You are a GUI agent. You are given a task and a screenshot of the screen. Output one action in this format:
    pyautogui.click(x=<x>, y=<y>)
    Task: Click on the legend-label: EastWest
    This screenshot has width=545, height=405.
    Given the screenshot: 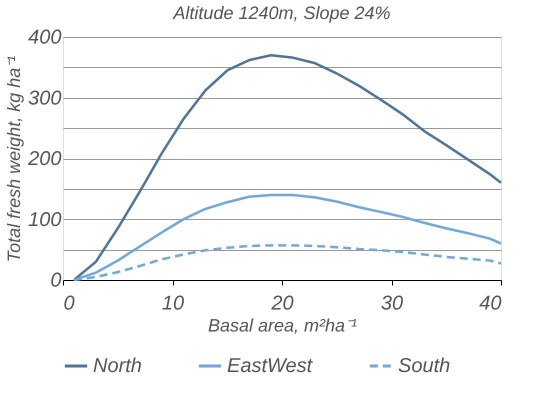 What is the action you would take?
    pyautogui.click(x=270, y=366)
    